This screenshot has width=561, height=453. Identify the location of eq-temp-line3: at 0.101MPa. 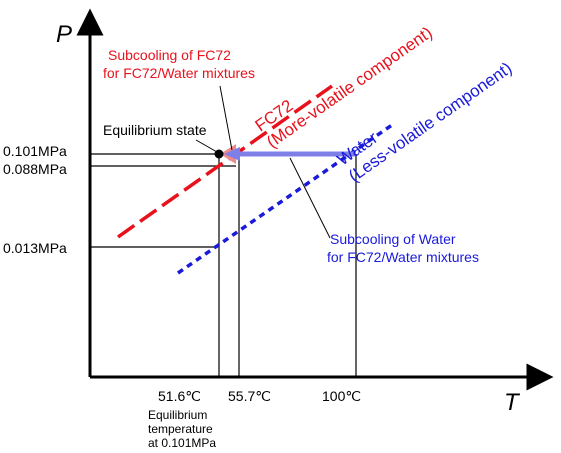
(182, 443).